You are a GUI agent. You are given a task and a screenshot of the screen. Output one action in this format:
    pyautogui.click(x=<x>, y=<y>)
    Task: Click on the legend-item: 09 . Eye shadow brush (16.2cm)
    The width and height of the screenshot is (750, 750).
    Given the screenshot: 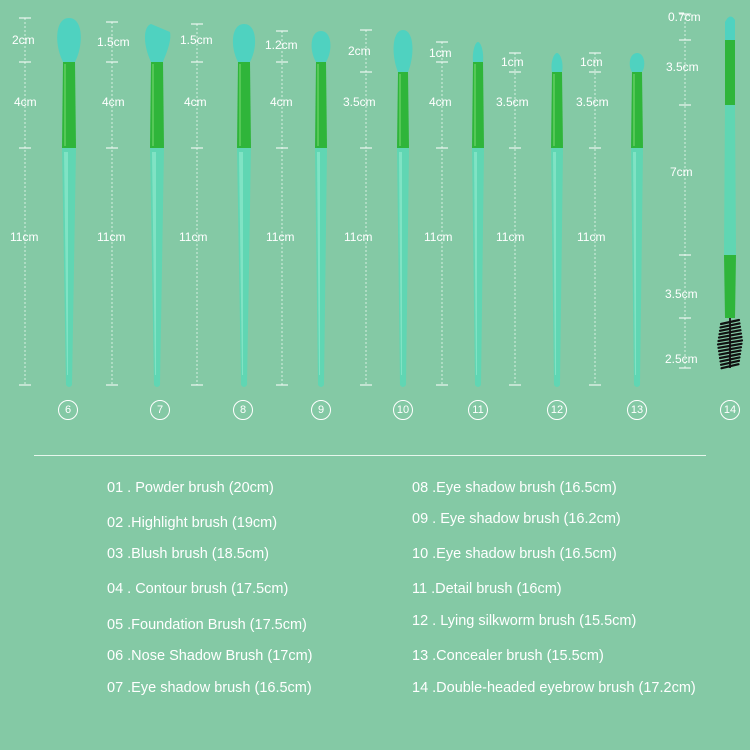 What is the action you would take?
    pyautogui.click(x=516, y=519)
    